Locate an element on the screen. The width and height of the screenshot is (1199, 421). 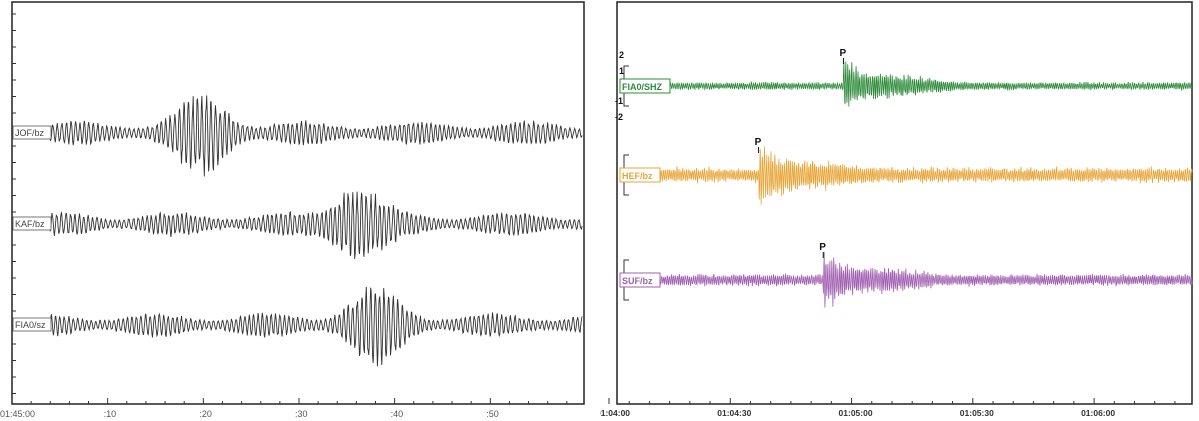
station-label-box-fia0-shz is located at coordinates (645, 86).